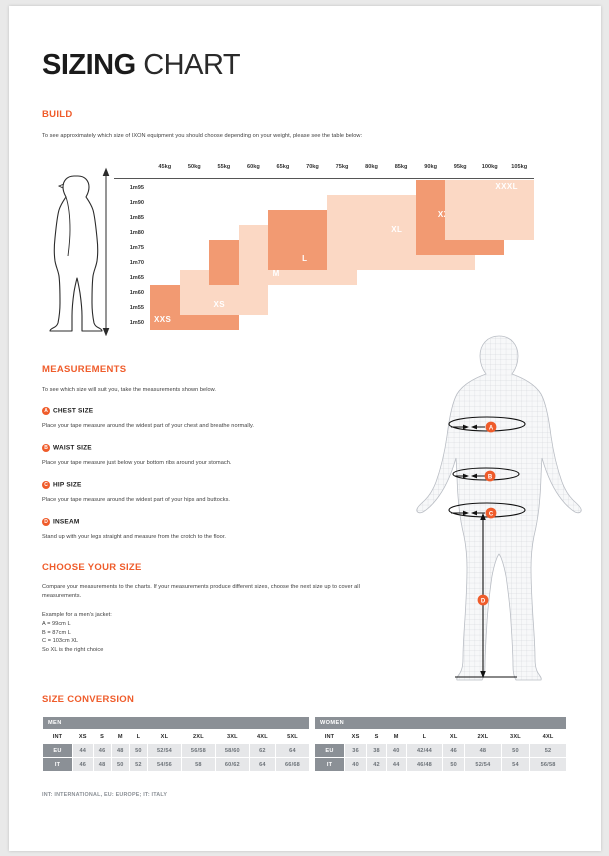 The height and width of the screenshot is (856, 609). What do you see at coordinates (198, 750) in the screenshot?
I see `table-cell: 56/58` at bounding box center [198, 750].